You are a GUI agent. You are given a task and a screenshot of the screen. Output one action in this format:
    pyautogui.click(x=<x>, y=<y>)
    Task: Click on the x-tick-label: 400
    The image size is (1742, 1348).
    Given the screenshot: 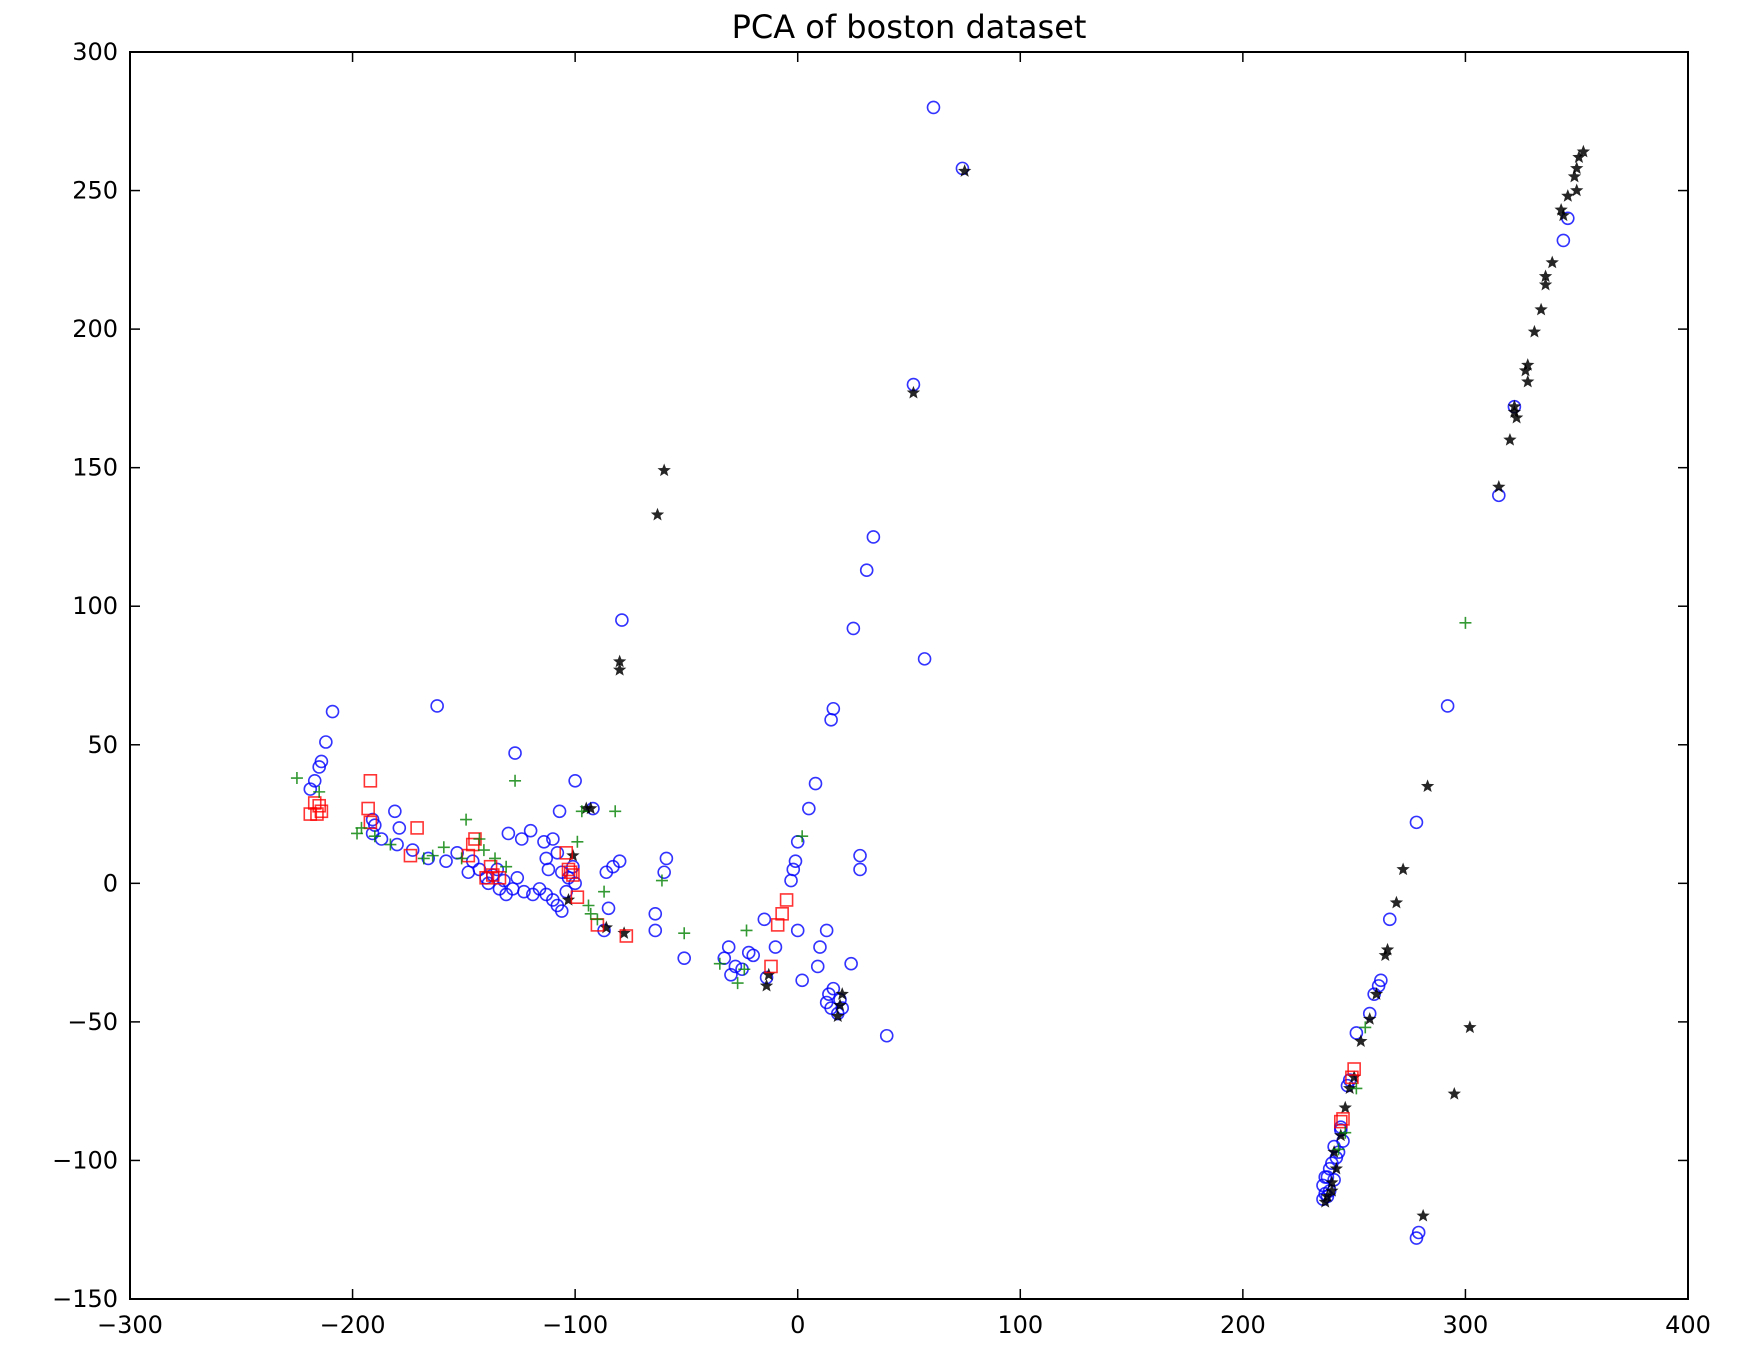 What is the action you would take?
    pyautogui.click(x=1688, y=1325)
    